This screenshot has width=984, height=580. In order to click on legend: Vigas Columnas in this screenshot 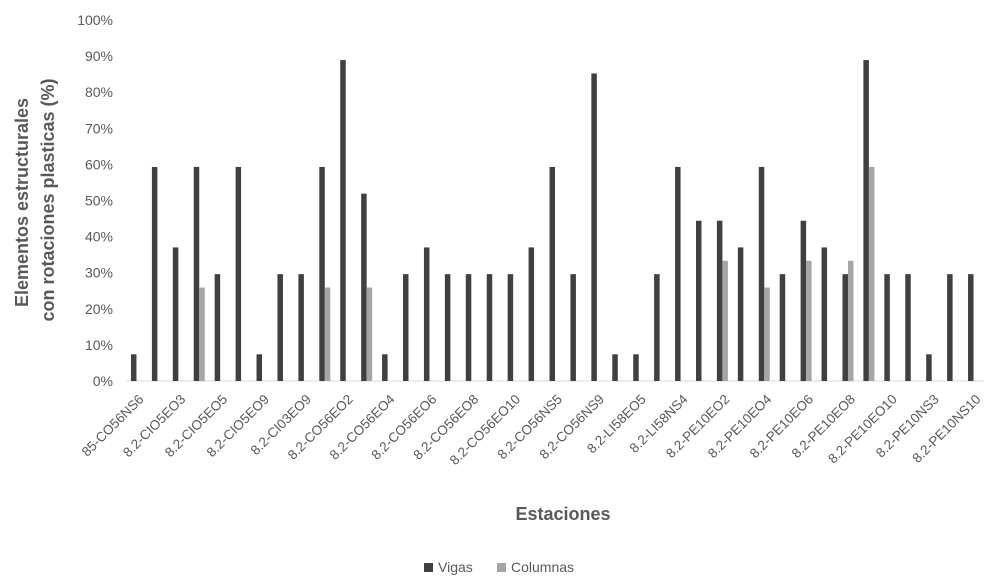, I will do `click(499, 567)`.